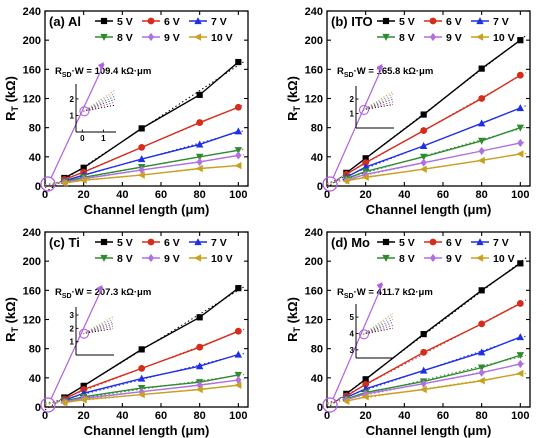  Describe the element at coordinates (352, 333) in the screenshot. I see `inset-y-tick-label: 4` at that location.